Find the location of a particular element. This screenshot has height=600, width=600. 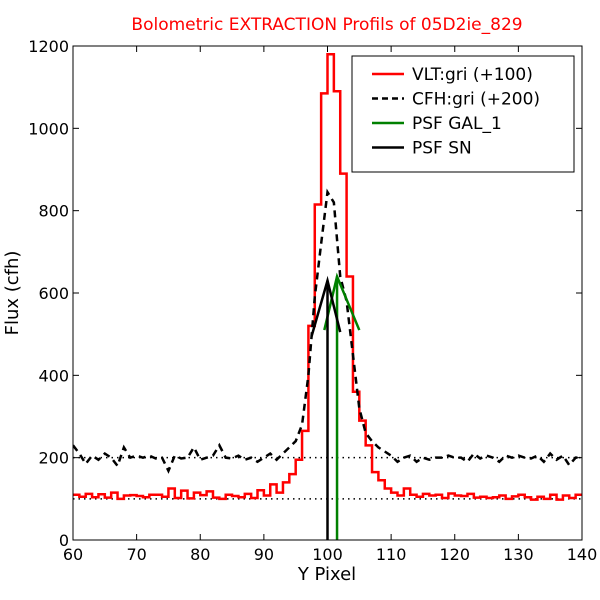

x-tick-label: 80 is located at coordinates (200, 554).